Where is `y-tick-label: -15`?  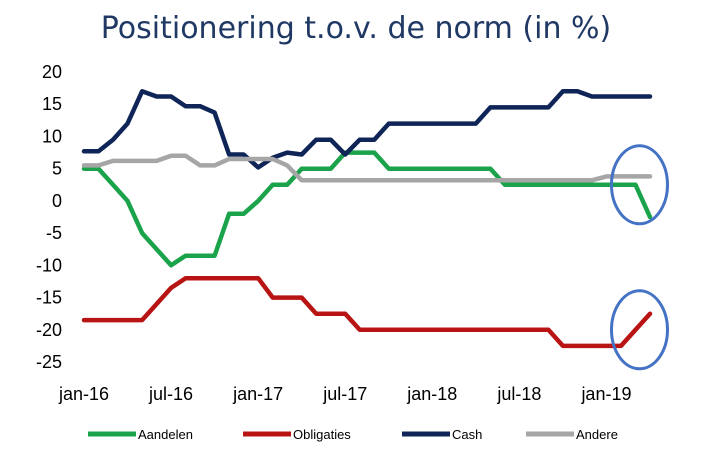 y-tick-label: -15 is located at coordinates (49, 298).